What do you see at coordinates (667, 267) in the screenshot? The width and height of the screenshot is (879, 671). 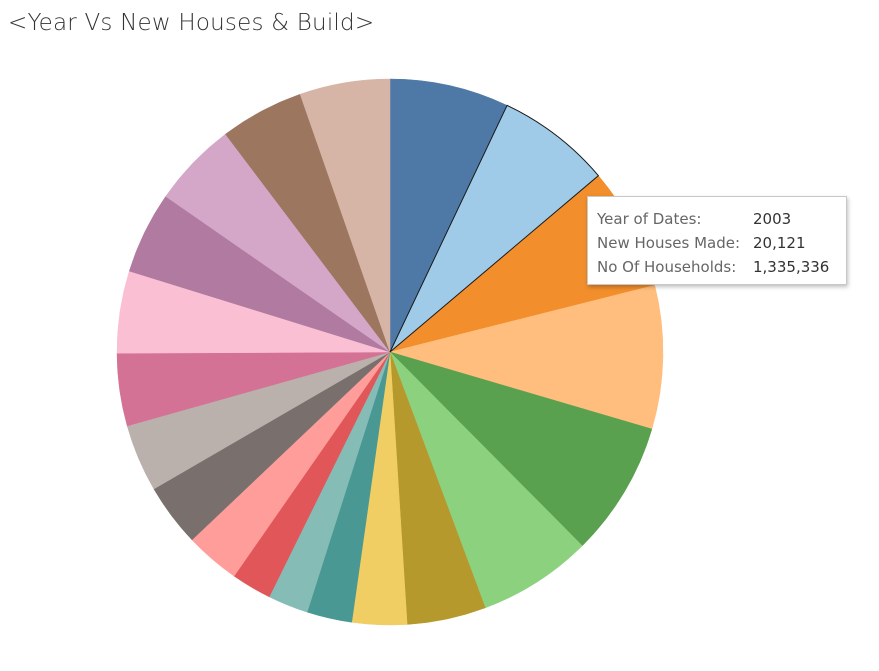 I see `tooltip-label-households: No Of Households:` at bounding box center [667, 267].